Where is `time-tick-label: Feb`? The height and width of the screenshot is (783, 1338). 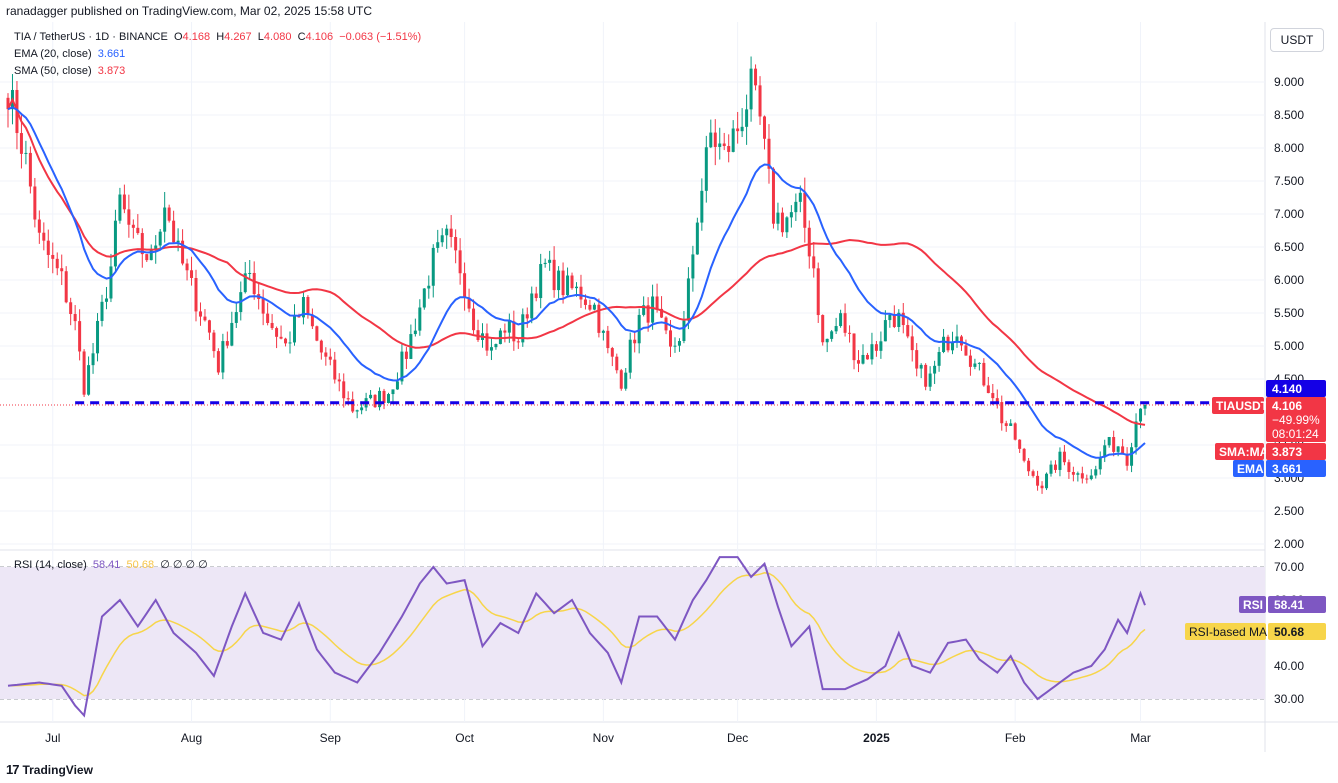
time-tick-label: Feb is located at coordinates (1015, 738).